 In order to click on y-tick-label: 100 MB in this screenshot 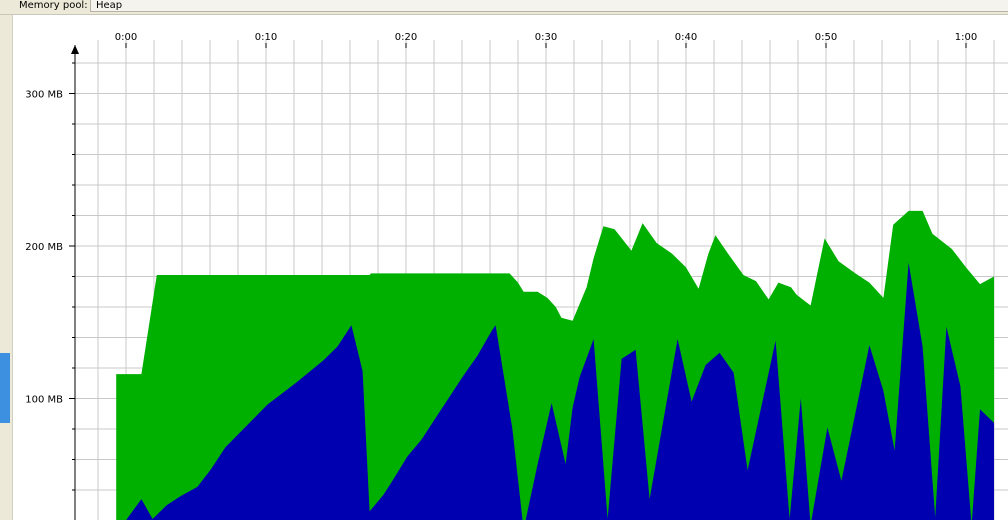, I will do `click(44, 400)`.